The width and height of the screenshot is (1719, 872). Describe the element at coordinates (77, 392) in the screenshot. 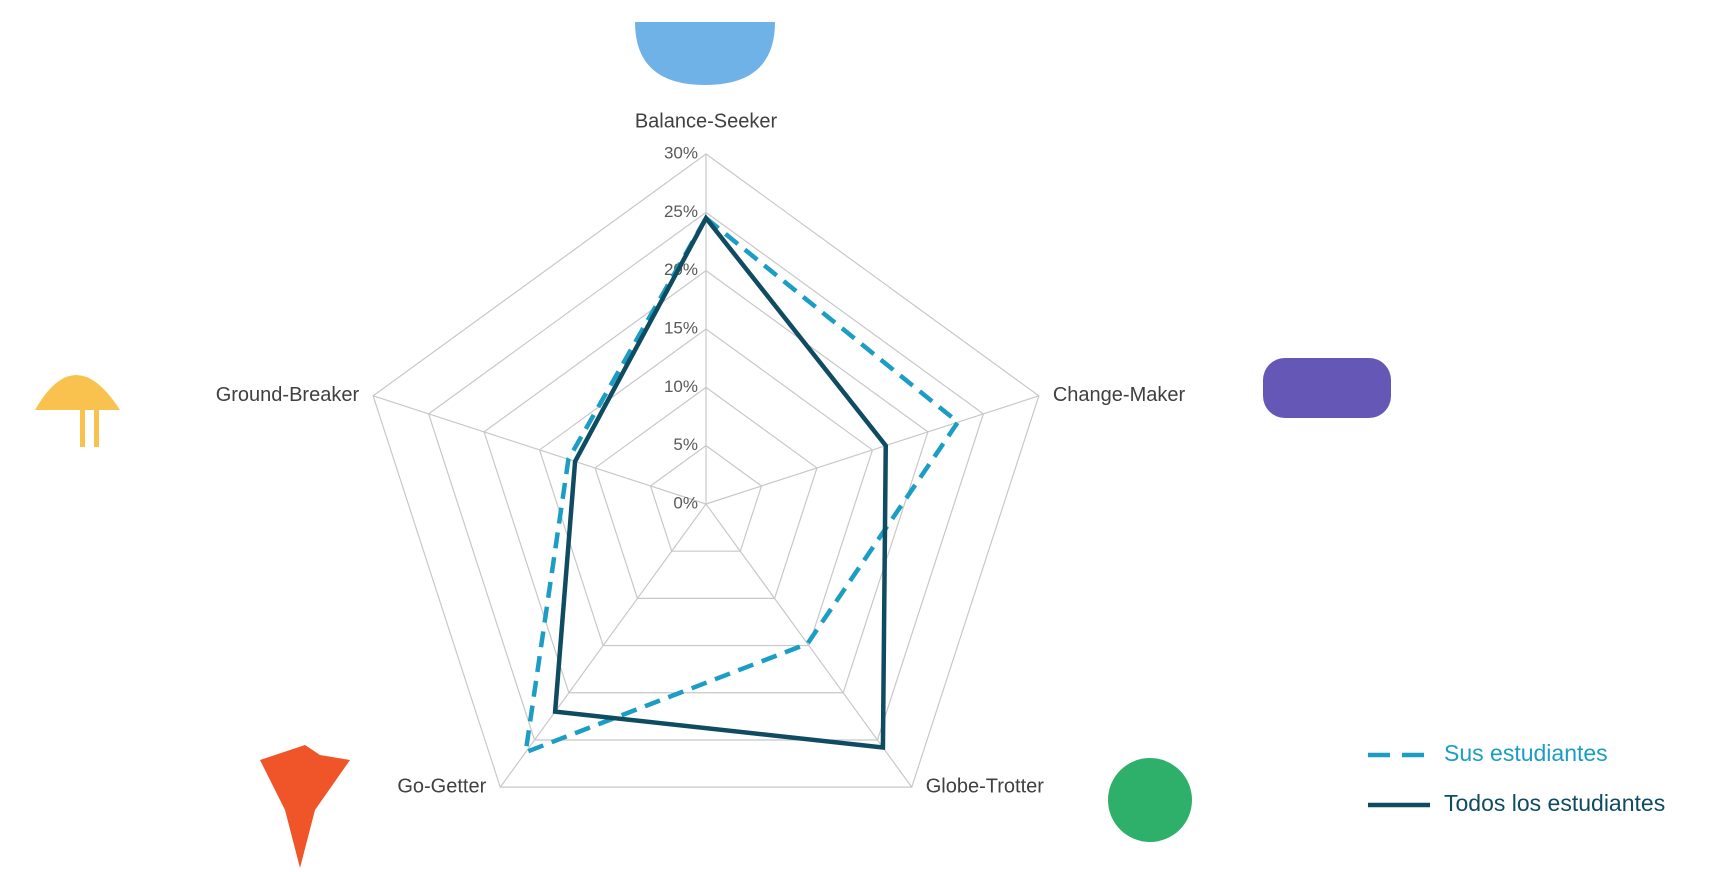

I see `character-ground` at that location.